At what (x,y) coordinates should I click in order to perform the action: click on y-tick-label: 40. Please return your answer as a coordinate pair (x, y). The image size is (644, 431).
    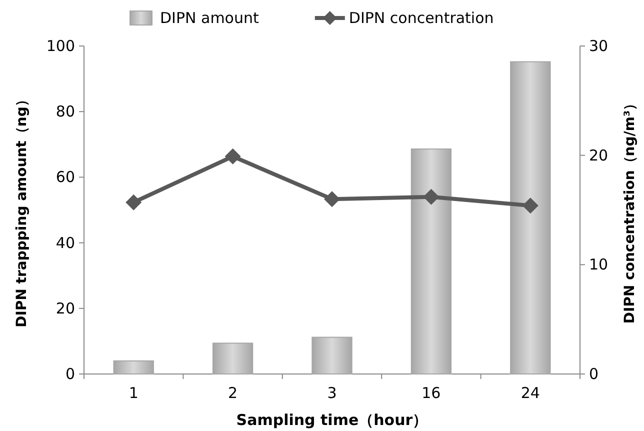
    Looking at the image, I should click on (65, 243).